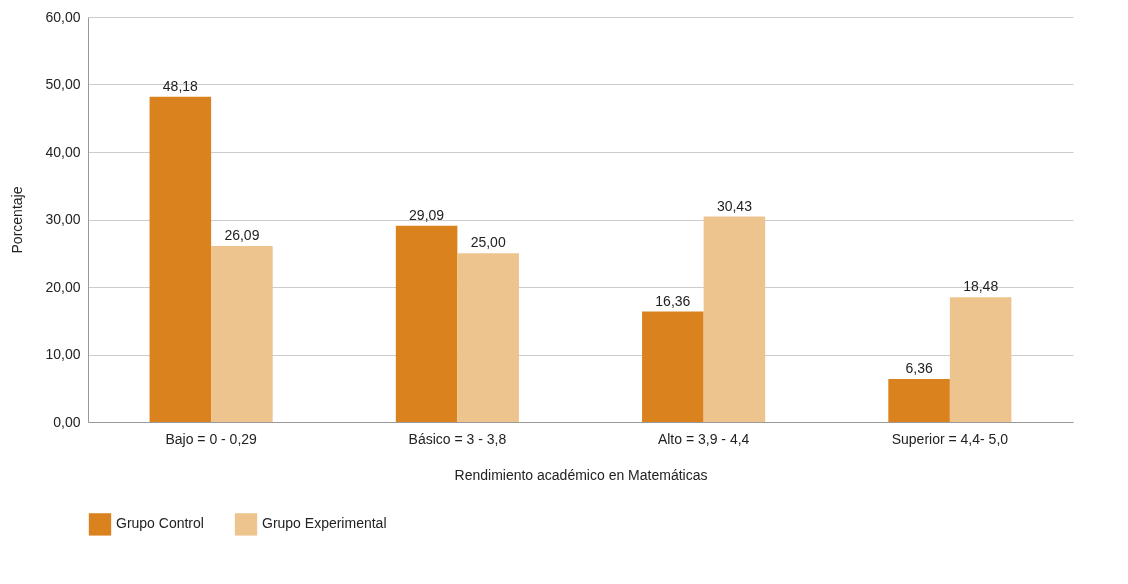  I want to click on y-tick-label: 40,00, so click(63, 151).